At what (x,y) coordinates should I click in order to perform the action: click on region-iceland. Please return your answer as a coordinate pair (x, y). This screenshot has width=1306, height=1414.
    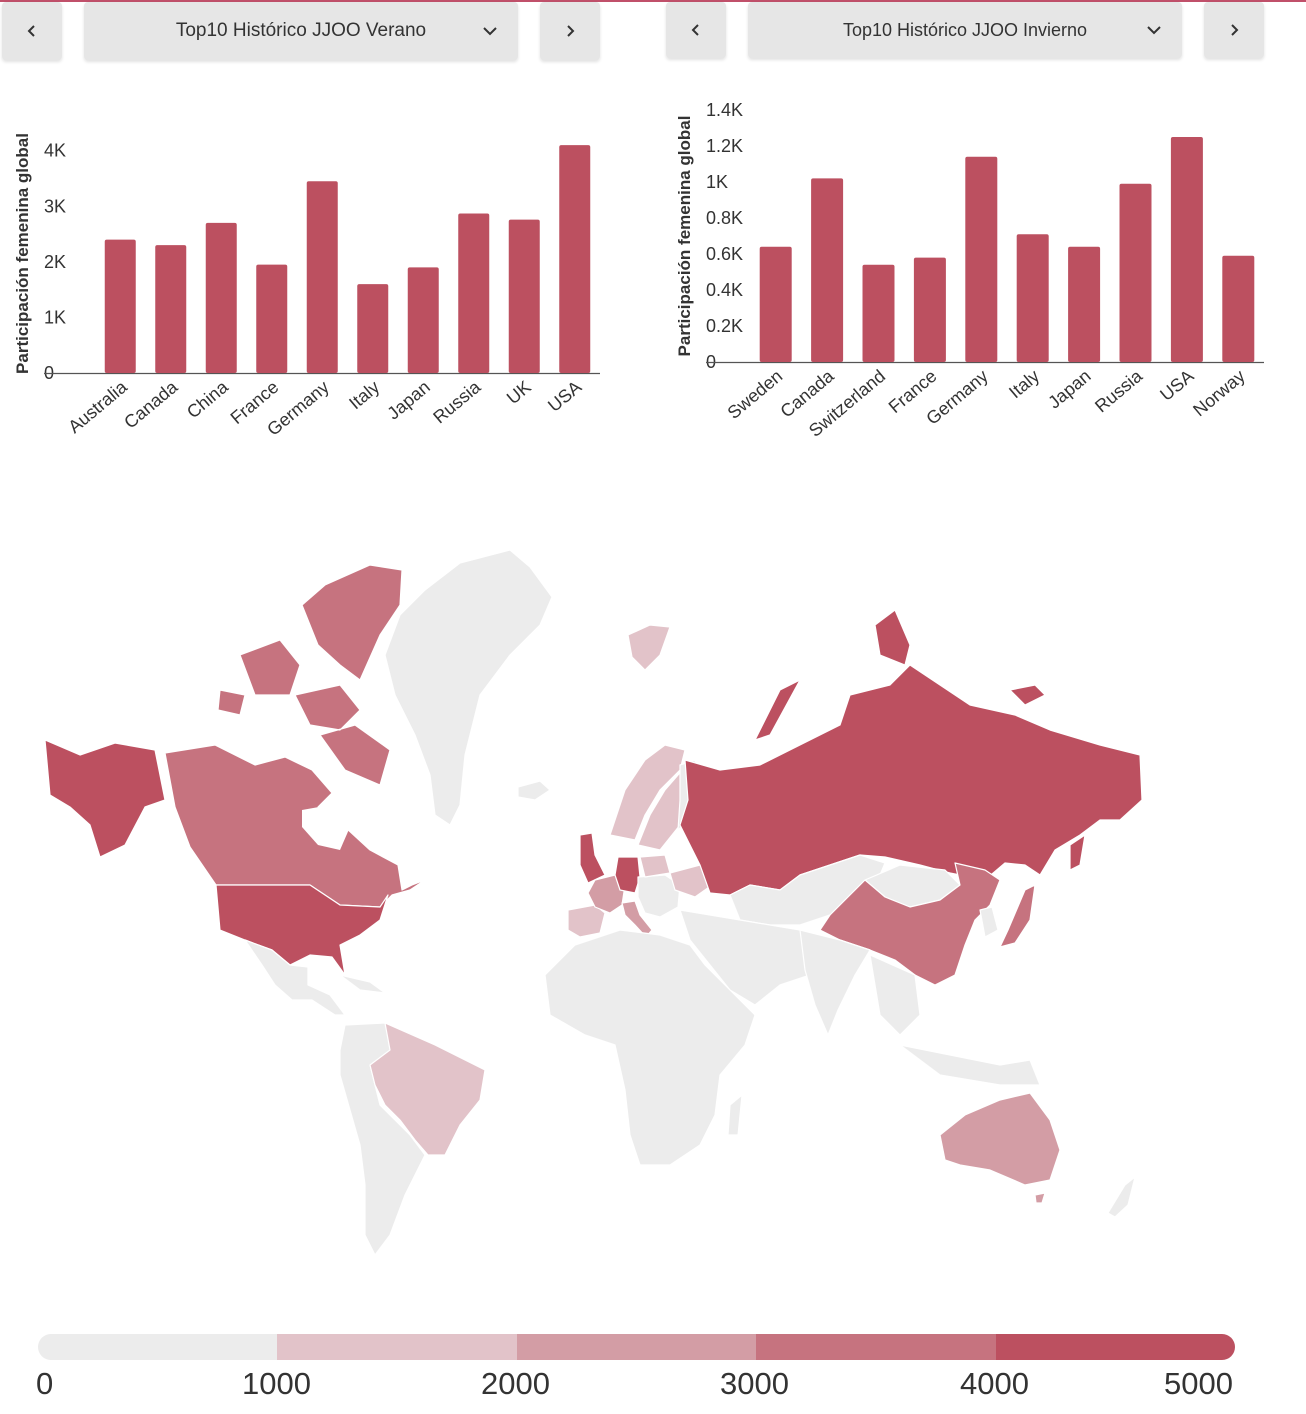
    Looking at the image, I should click on (534, 790).